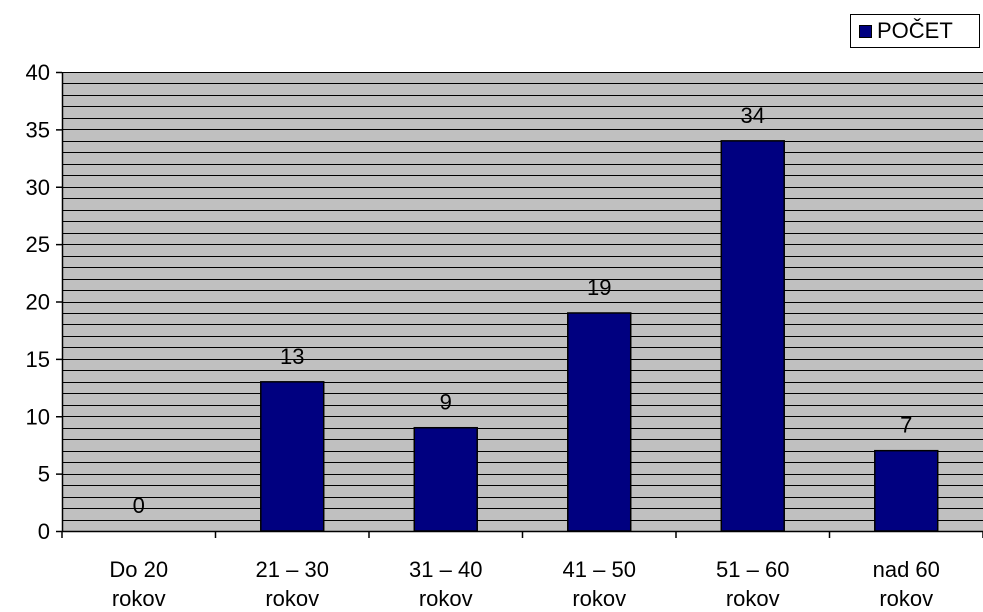  What do you see at coordinates (38, 244) in the screenshot?
I see `y-tick-label: 25` at bounding box center [38, 244].